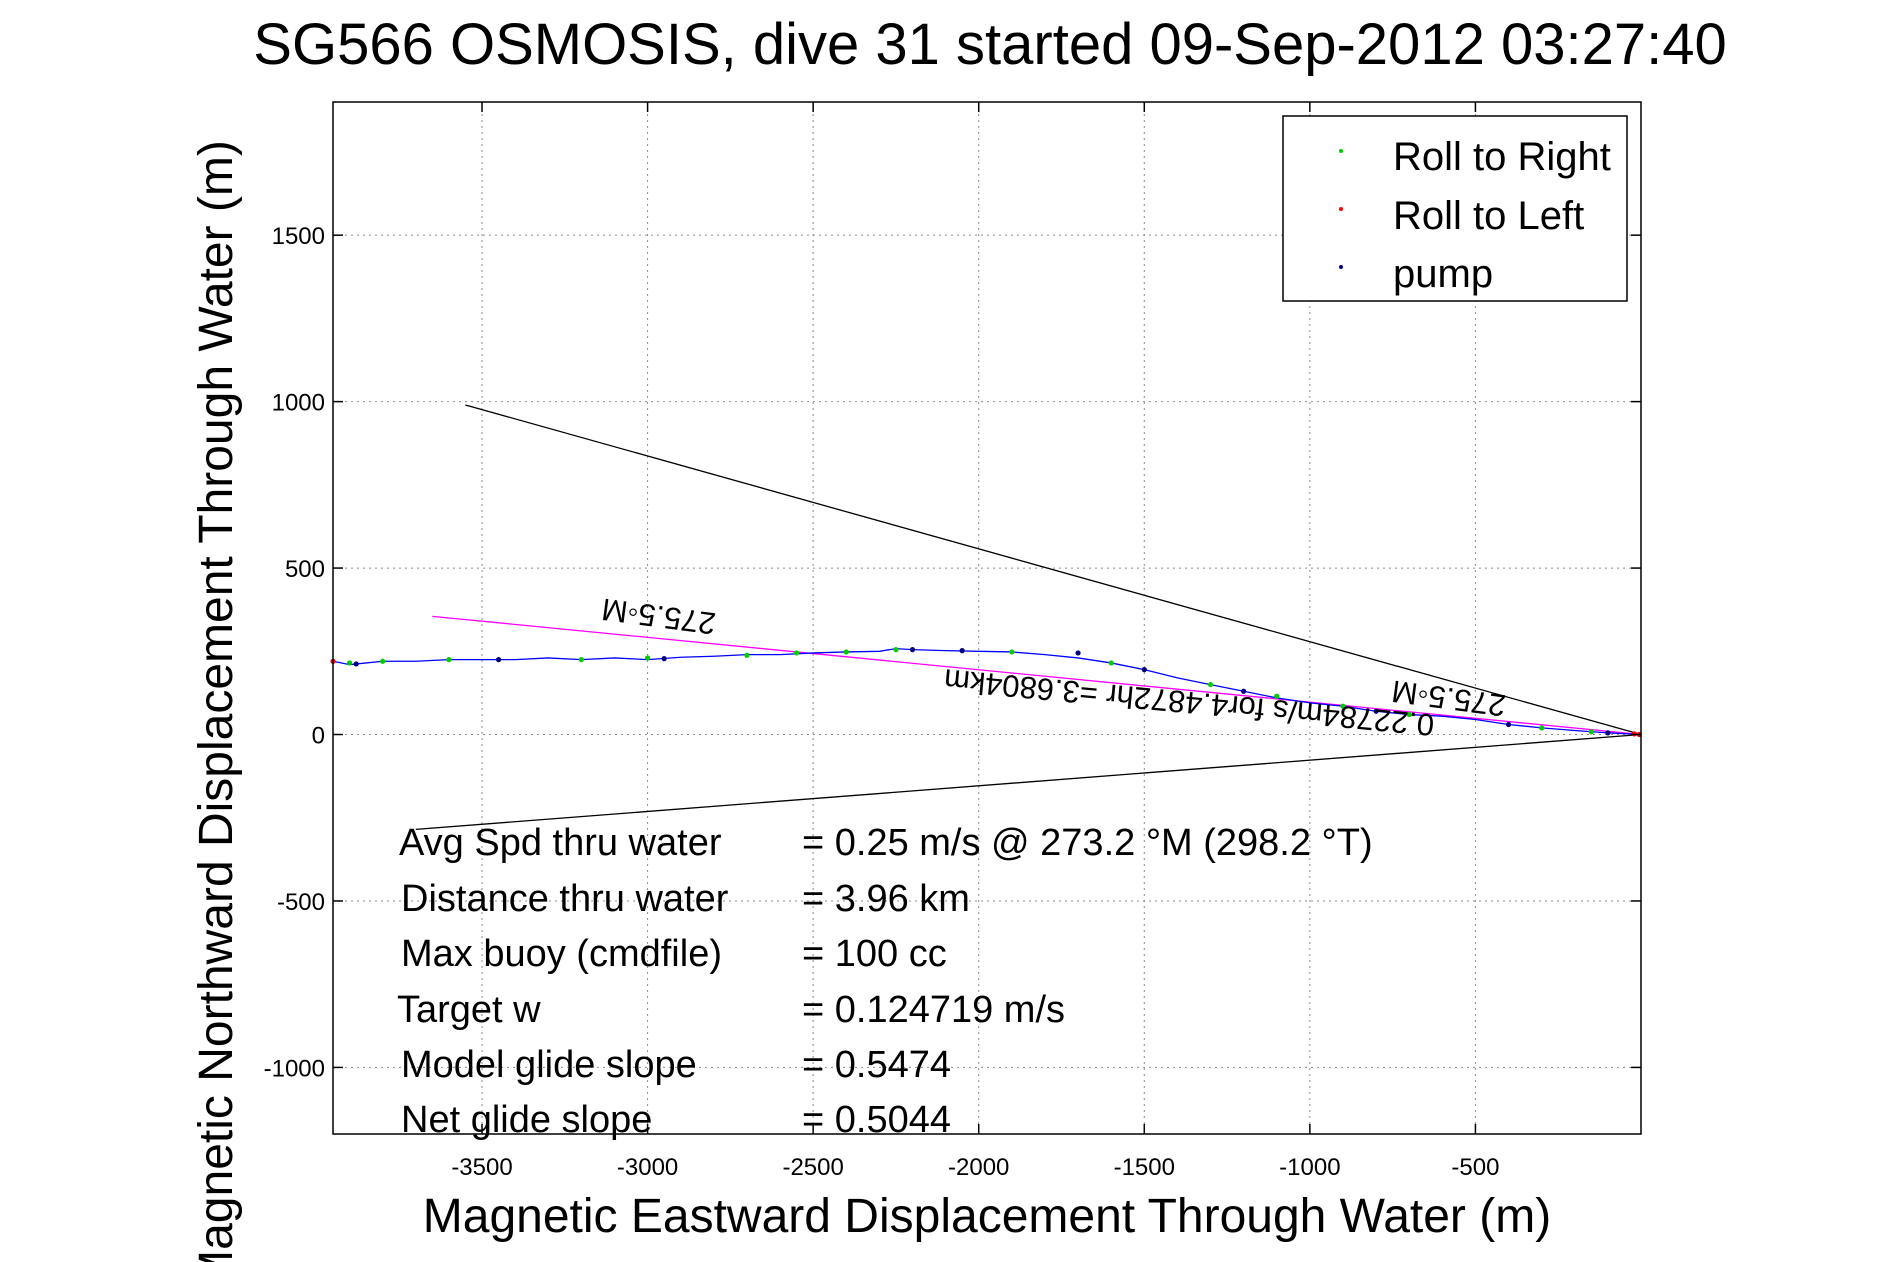 This screenshot has height=1262, width=1891. What do you see at coordinates (1341, 267) in the screenshot?
I see `legend-marker-pump` at bounding box center [1341, 267].